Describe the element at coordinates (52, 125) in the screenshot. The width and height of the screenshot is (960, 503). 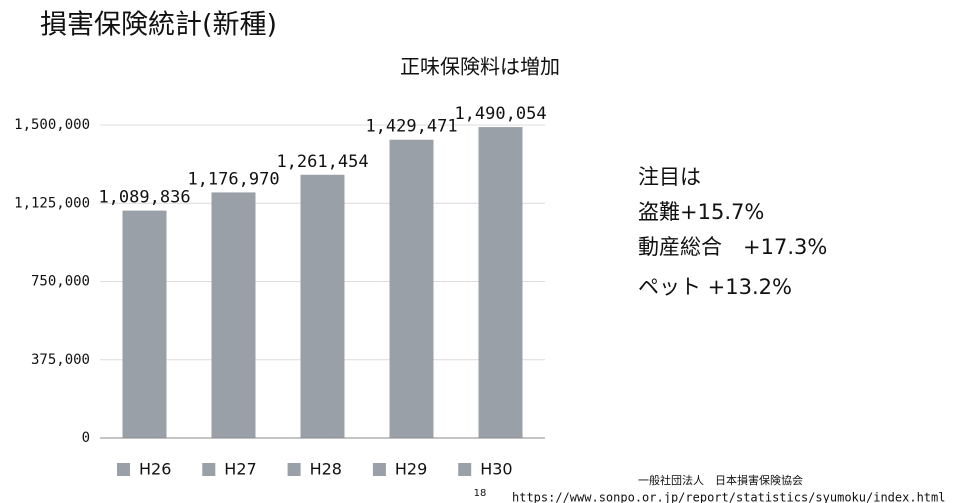
I see `y-tick-label: 1,500,000` at that location.